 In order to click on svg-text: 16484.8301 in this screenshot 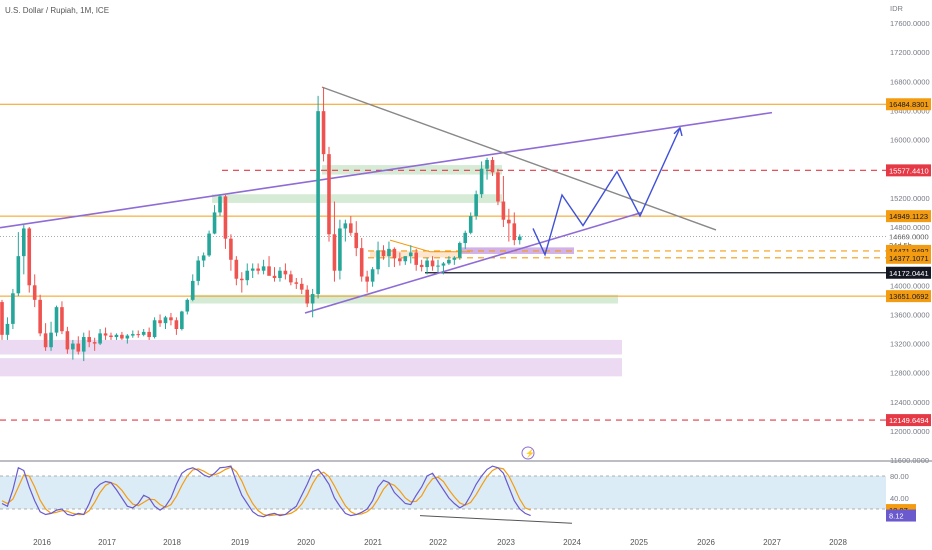, I will do `click(909, 104)`.